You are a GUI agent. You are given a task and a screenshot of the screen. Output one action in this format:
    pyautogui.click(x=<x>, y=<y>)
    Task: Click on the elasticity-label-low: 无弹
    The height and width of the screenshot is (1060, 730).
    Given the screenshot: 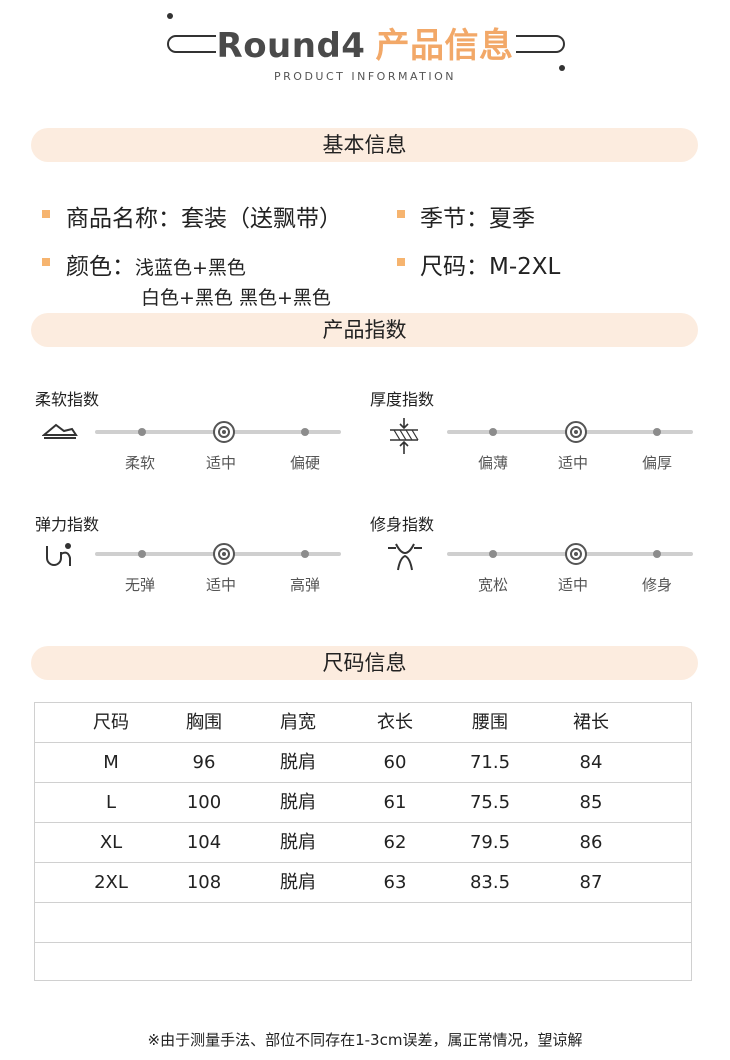 What is the action you would take?
    pyautogui.click(x=139, y=585)
    